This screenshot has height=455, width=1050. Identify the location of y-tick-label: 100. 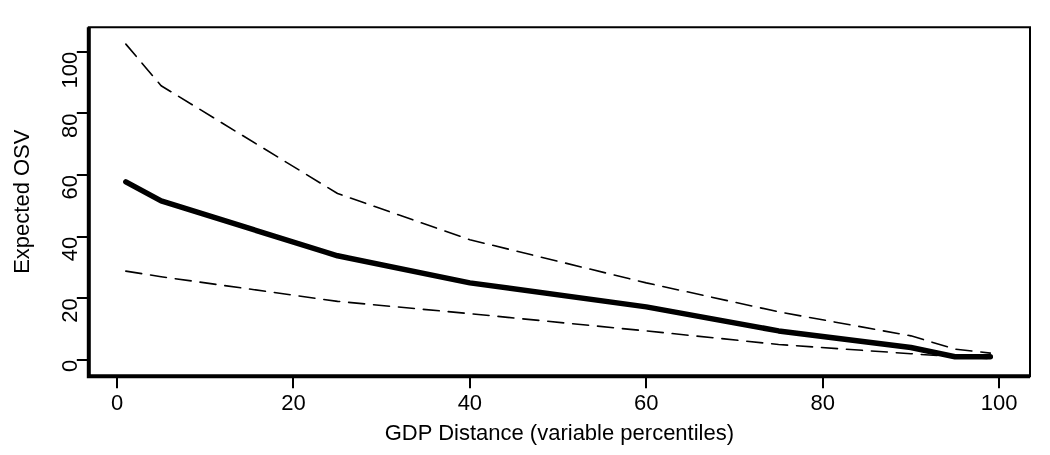
(69, 70).